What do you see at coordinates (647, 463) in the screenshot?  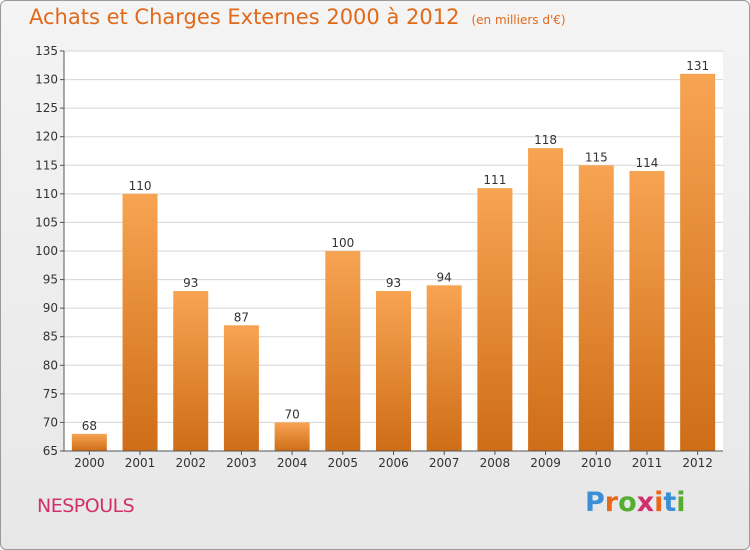 I see `x-tick-label: 2011` at bounding box center [647, 463].